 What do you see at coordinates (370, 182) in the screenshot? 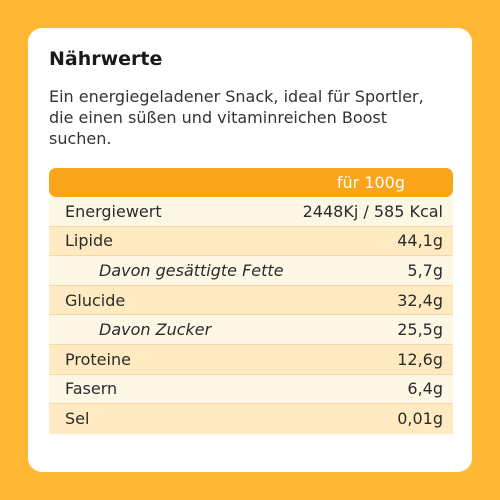
I see `per-100g-header: für 100g` at bounding box center [370, 182].